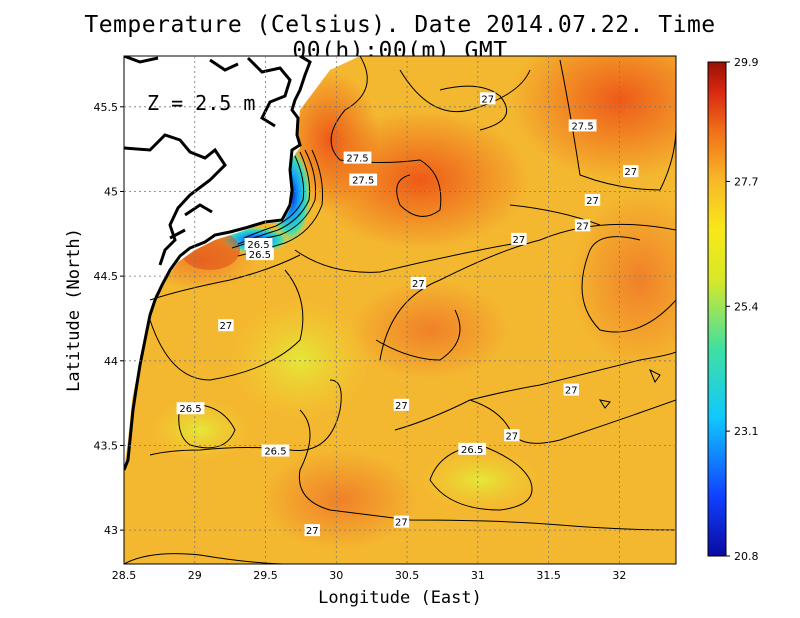 This screenshot has width=800, height=618. I want to click on x-tick-label: 31.5, so click(548, 575).